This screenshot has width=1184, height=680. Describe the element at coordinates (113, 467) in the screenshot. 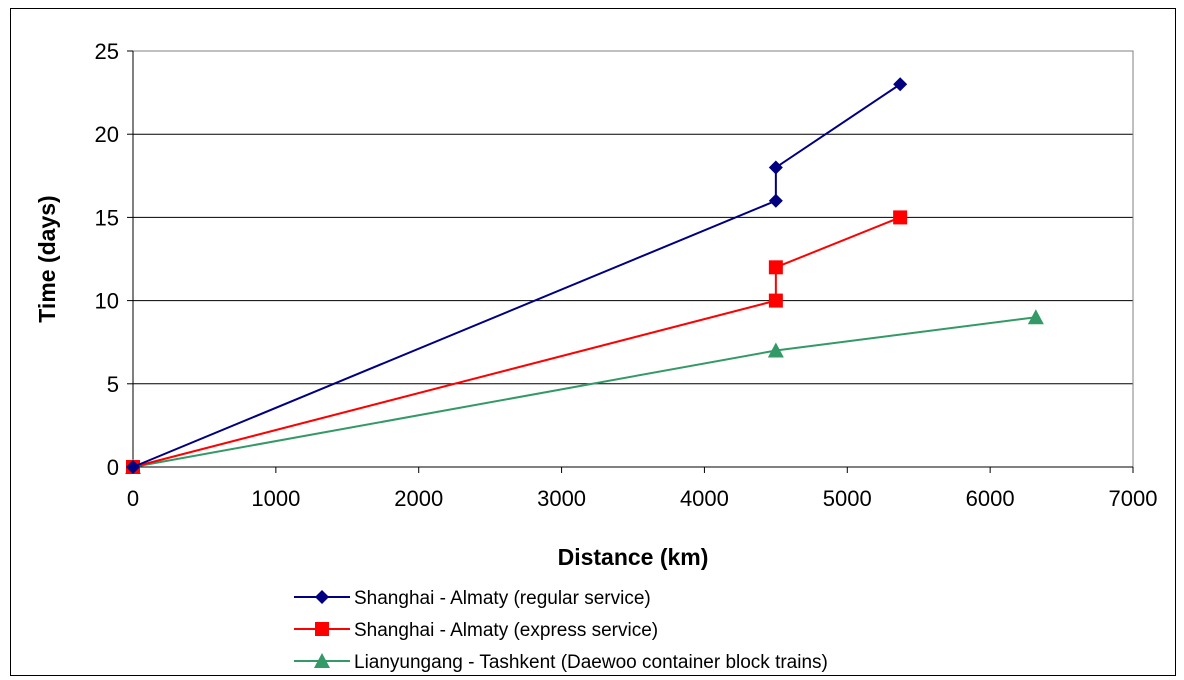

I see `y-tick-label: 0` at that location.